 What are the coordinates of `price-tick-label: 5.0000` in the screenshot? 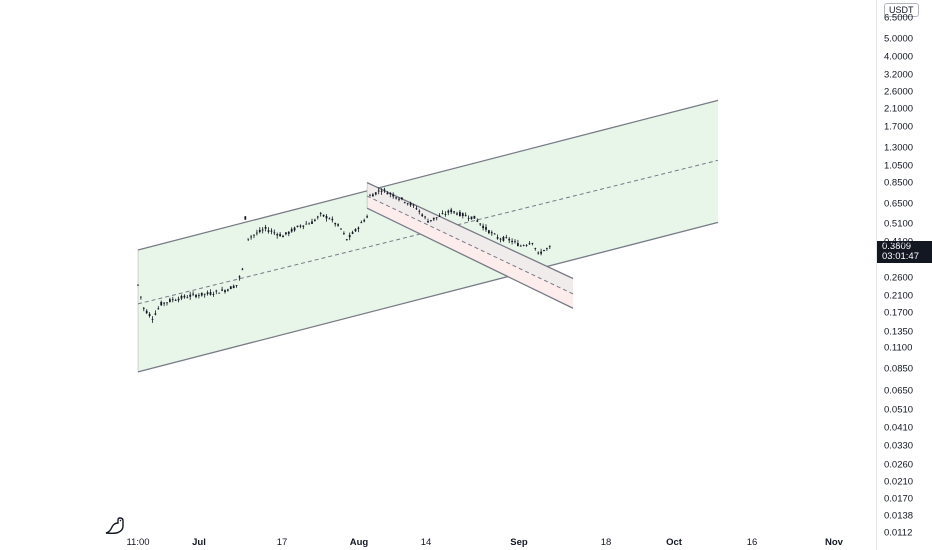 It's located at (899, 39).